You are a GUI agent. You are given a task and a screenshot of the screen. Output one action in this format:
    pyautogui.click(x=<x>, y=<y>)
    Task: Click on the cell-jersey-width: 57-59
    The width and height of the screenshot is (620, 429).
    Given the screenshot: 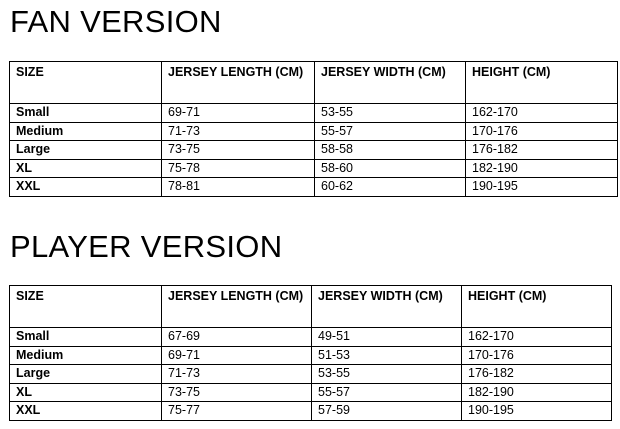 What is the action you would take?
    pyautogui.click(x=386, y=411)
    